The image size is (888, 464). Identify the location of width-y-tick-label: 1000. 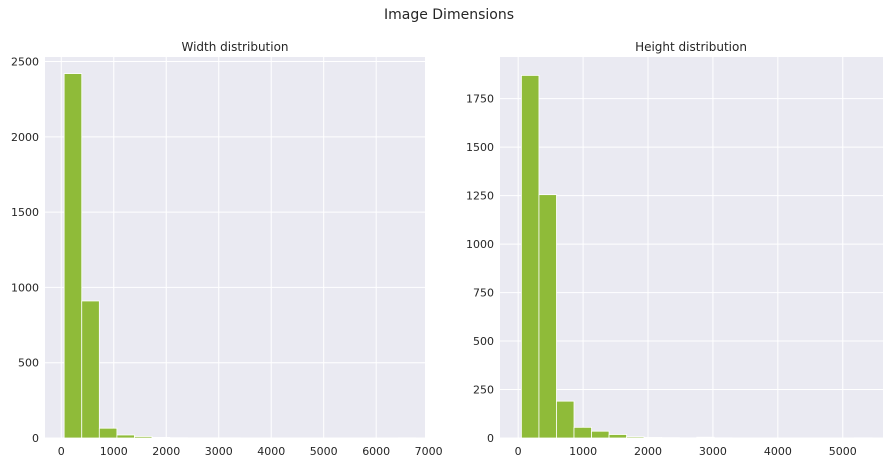
(25, 287).